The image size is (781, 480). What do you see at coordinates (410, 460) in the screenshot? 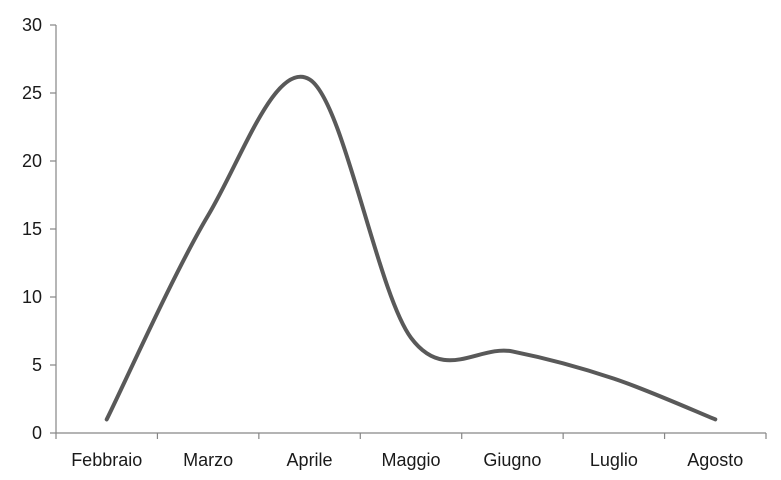
I see `x-tick-label: Maggio` at bounding box center [410, 460].